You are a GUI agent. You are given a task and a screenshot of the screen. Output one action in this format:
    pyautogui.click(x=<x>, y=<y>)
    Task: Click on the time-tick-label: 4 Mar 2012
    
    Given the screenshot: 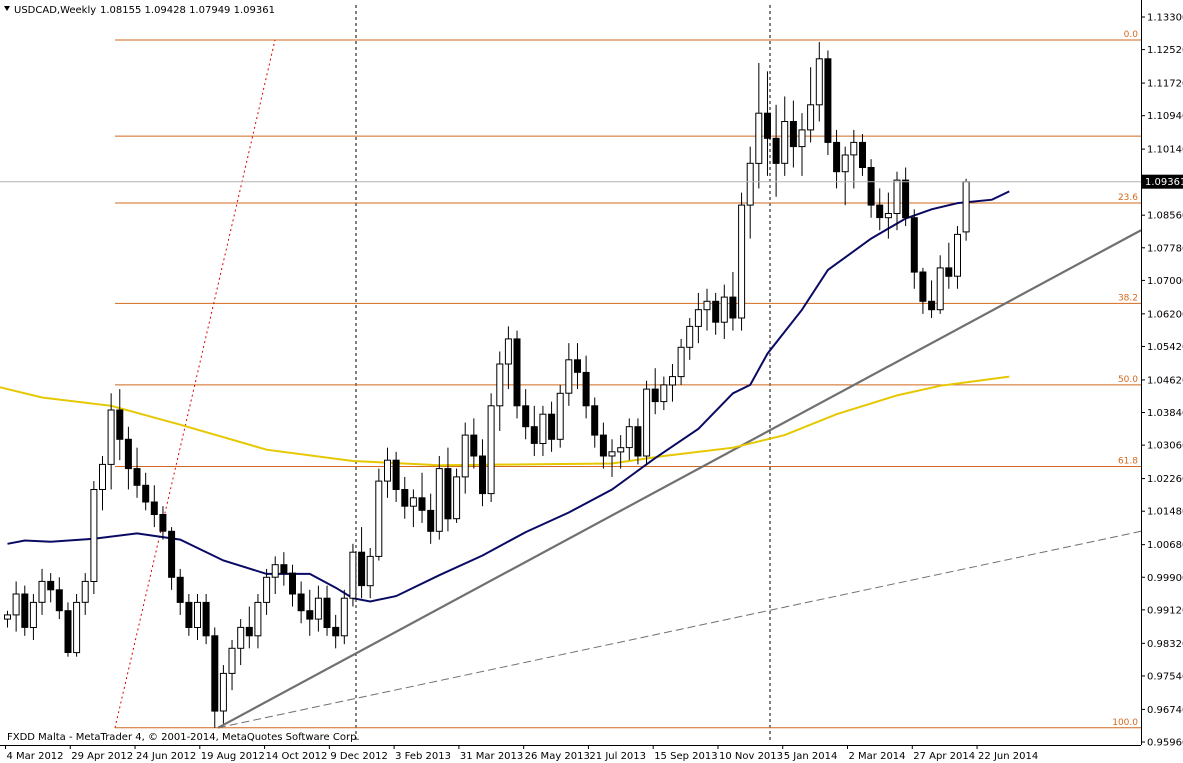 What is the action you would take?
    pyautogui.click(x=35, y=756)
    